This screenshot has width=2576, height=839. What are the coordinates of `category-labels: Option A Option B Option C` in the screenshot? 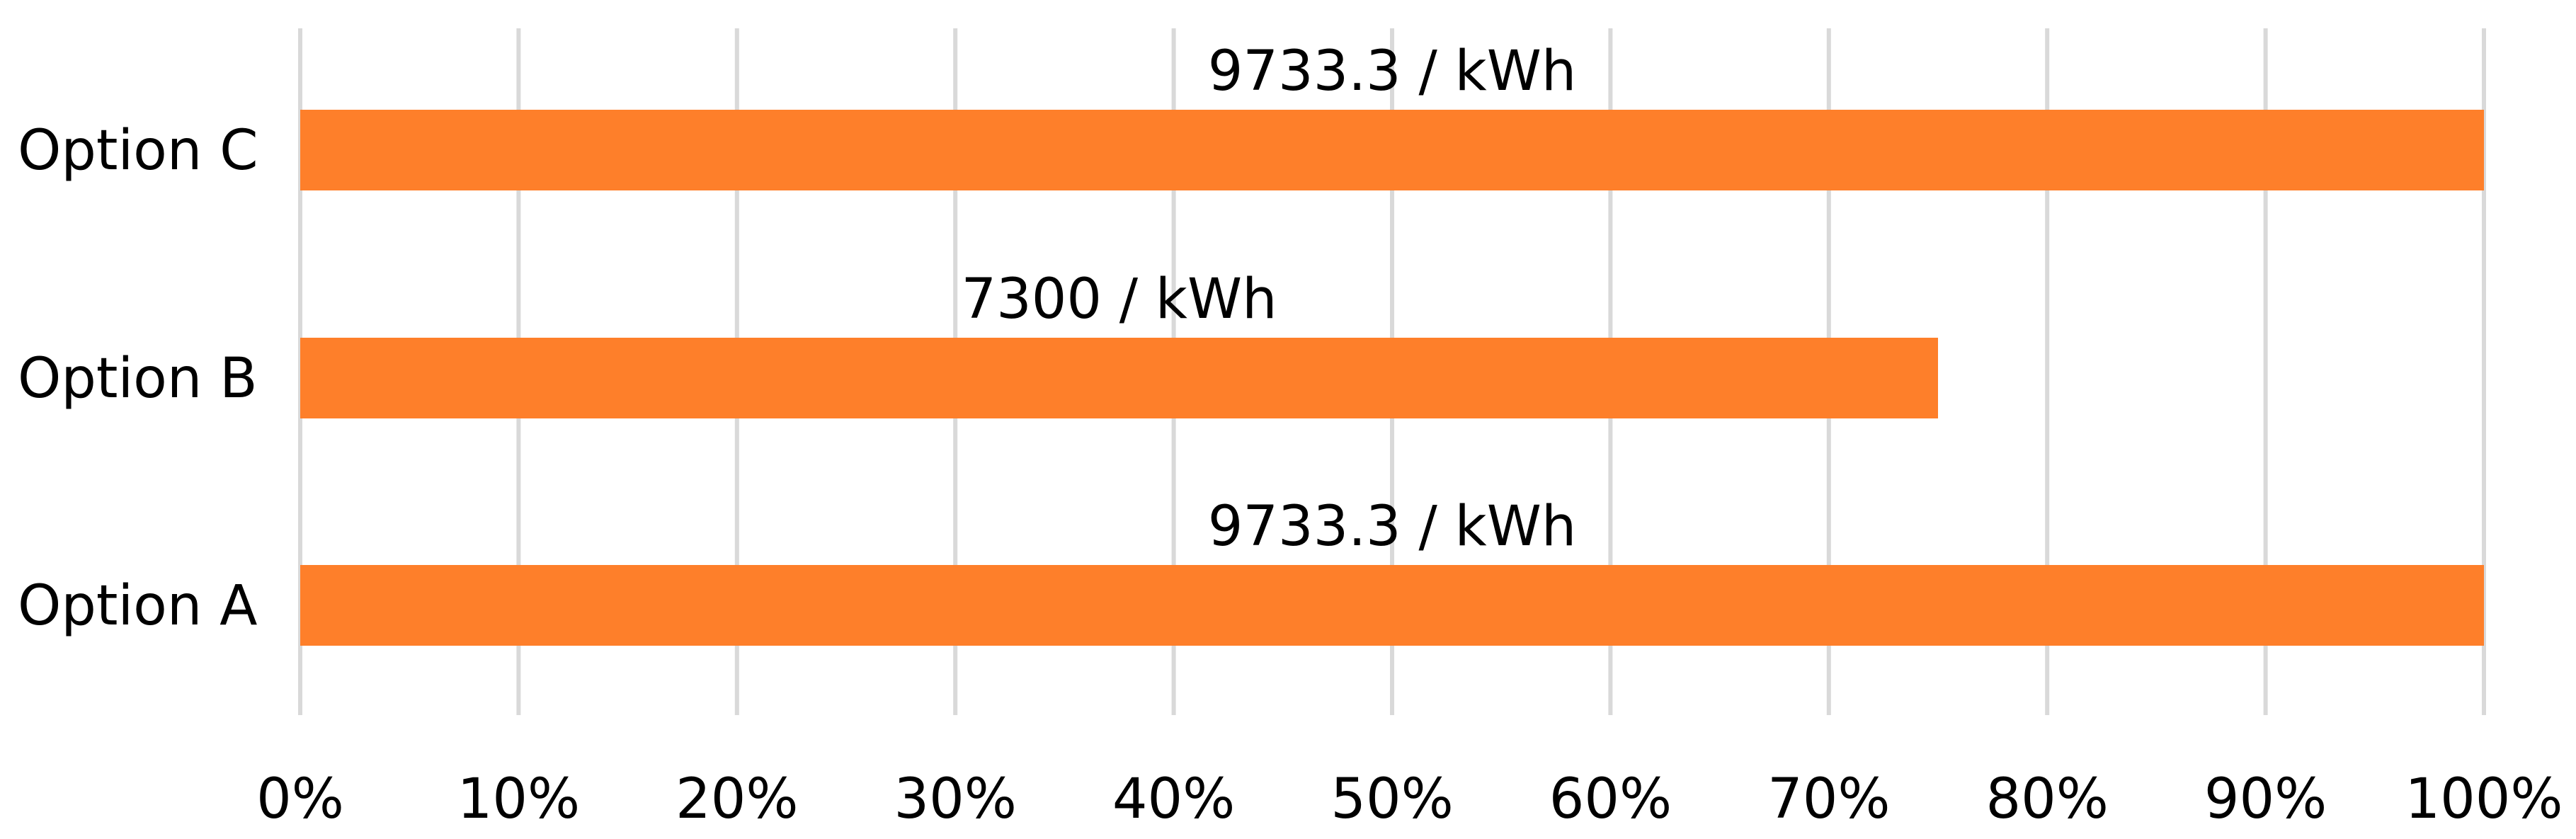 It's located at (138, 379).